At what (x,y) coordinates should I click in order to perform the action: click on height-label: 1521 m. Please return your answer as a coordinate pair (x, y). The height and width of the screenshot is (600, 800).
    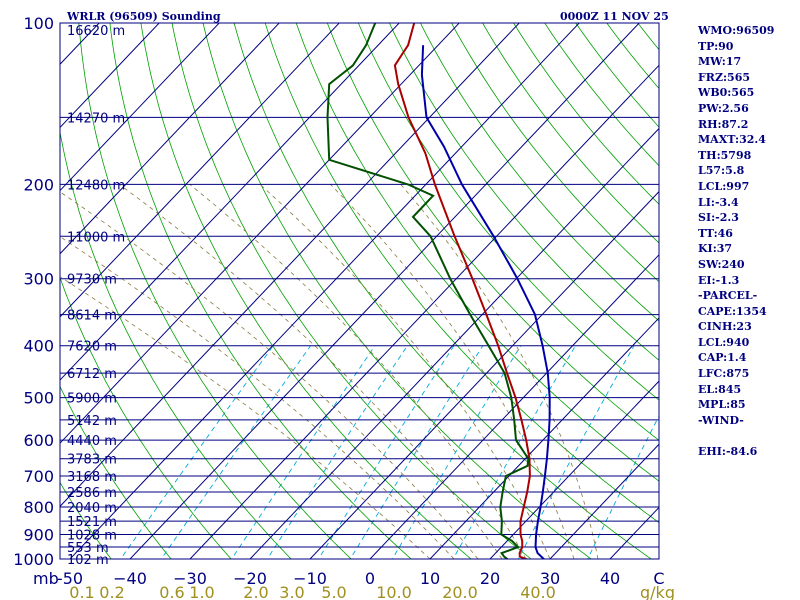
    Looking at the image, I should click on (92, 522).